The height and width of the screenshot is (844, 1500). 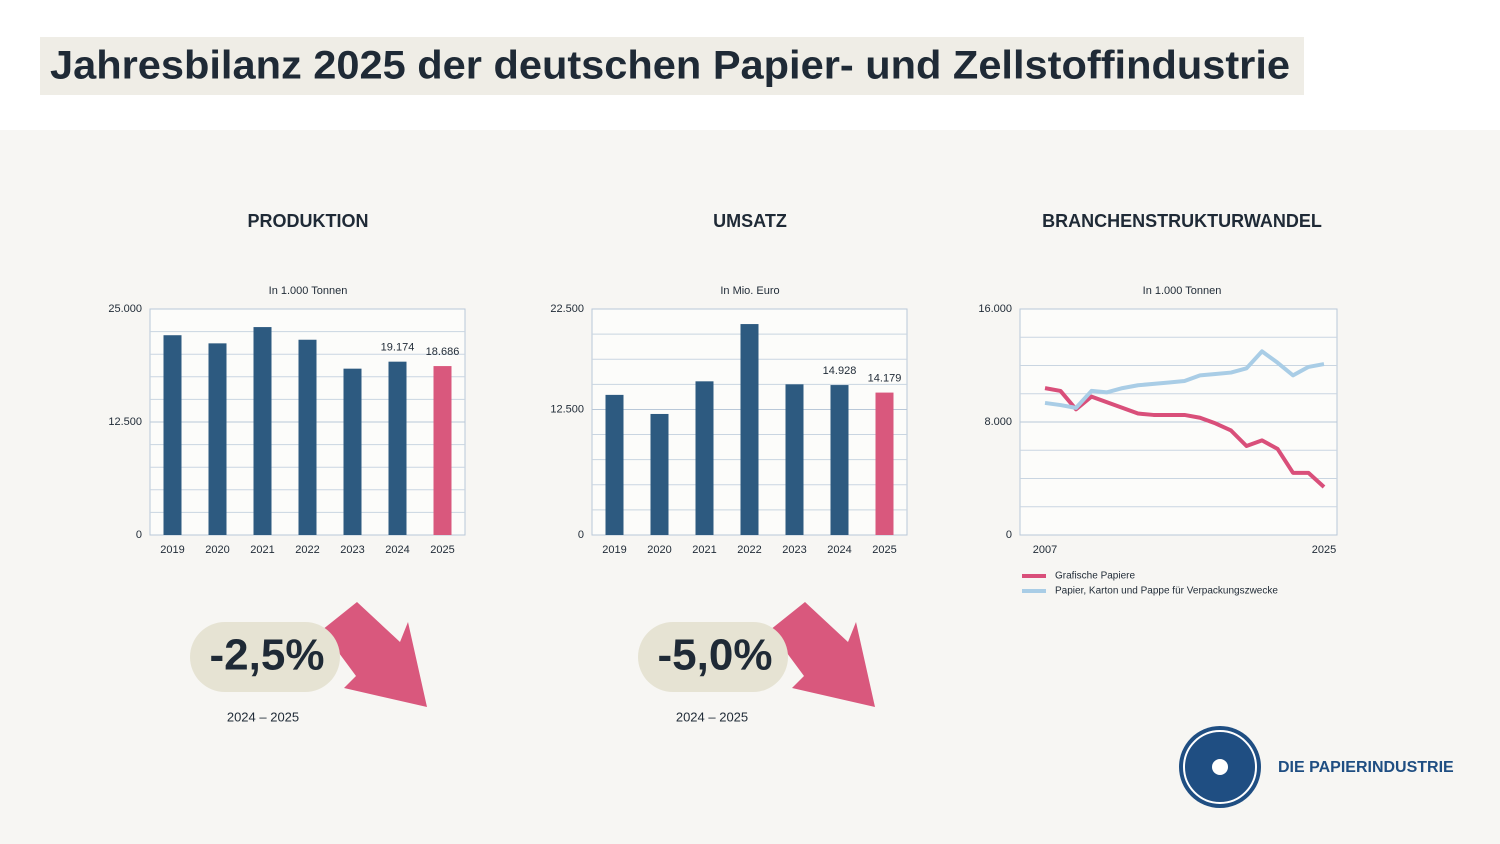 What do you see at coordinates (567, 309) in the screenshot?
I see `y-tick-label: 22.500` at bounding box center [567, 309].